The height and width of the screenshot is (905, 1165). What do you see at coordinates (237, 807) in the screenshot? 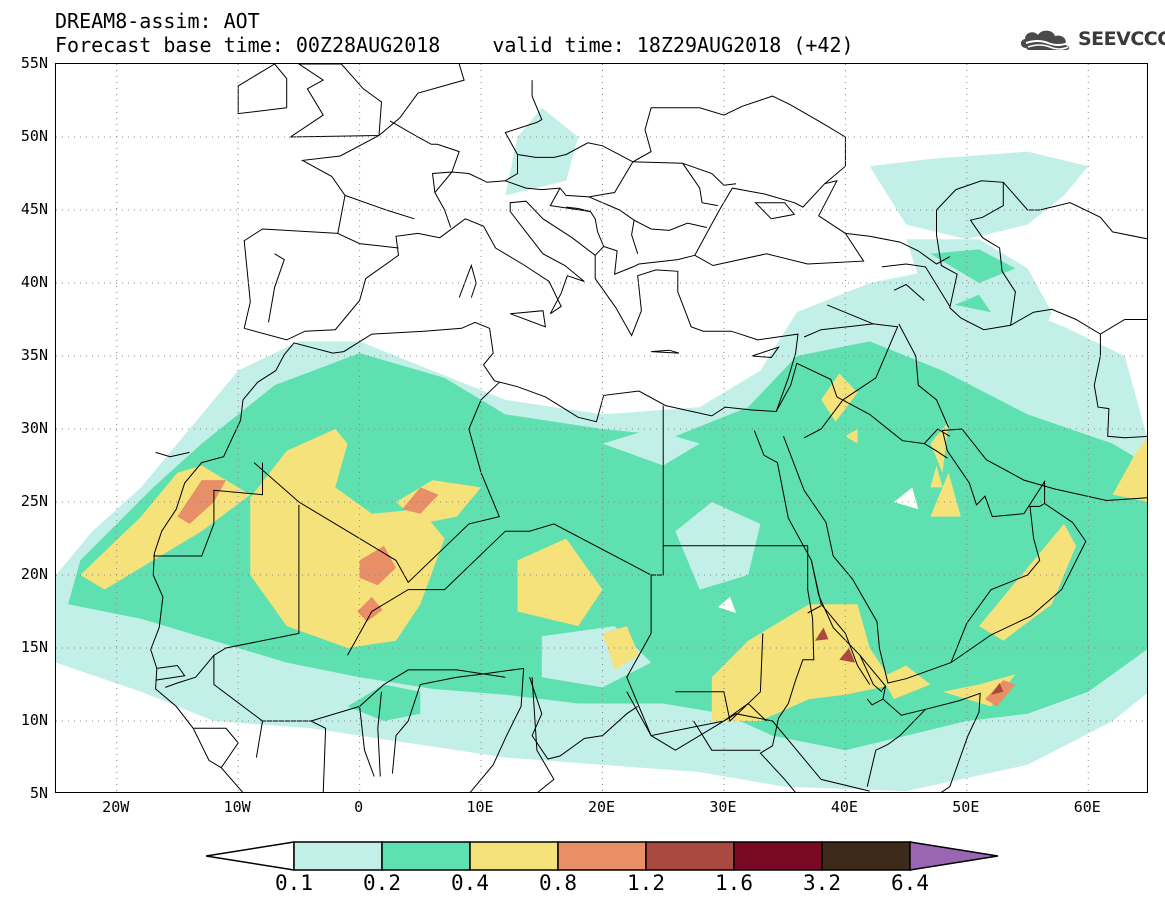
I see `lon-label: 10W` at bounding box center [237, 807].